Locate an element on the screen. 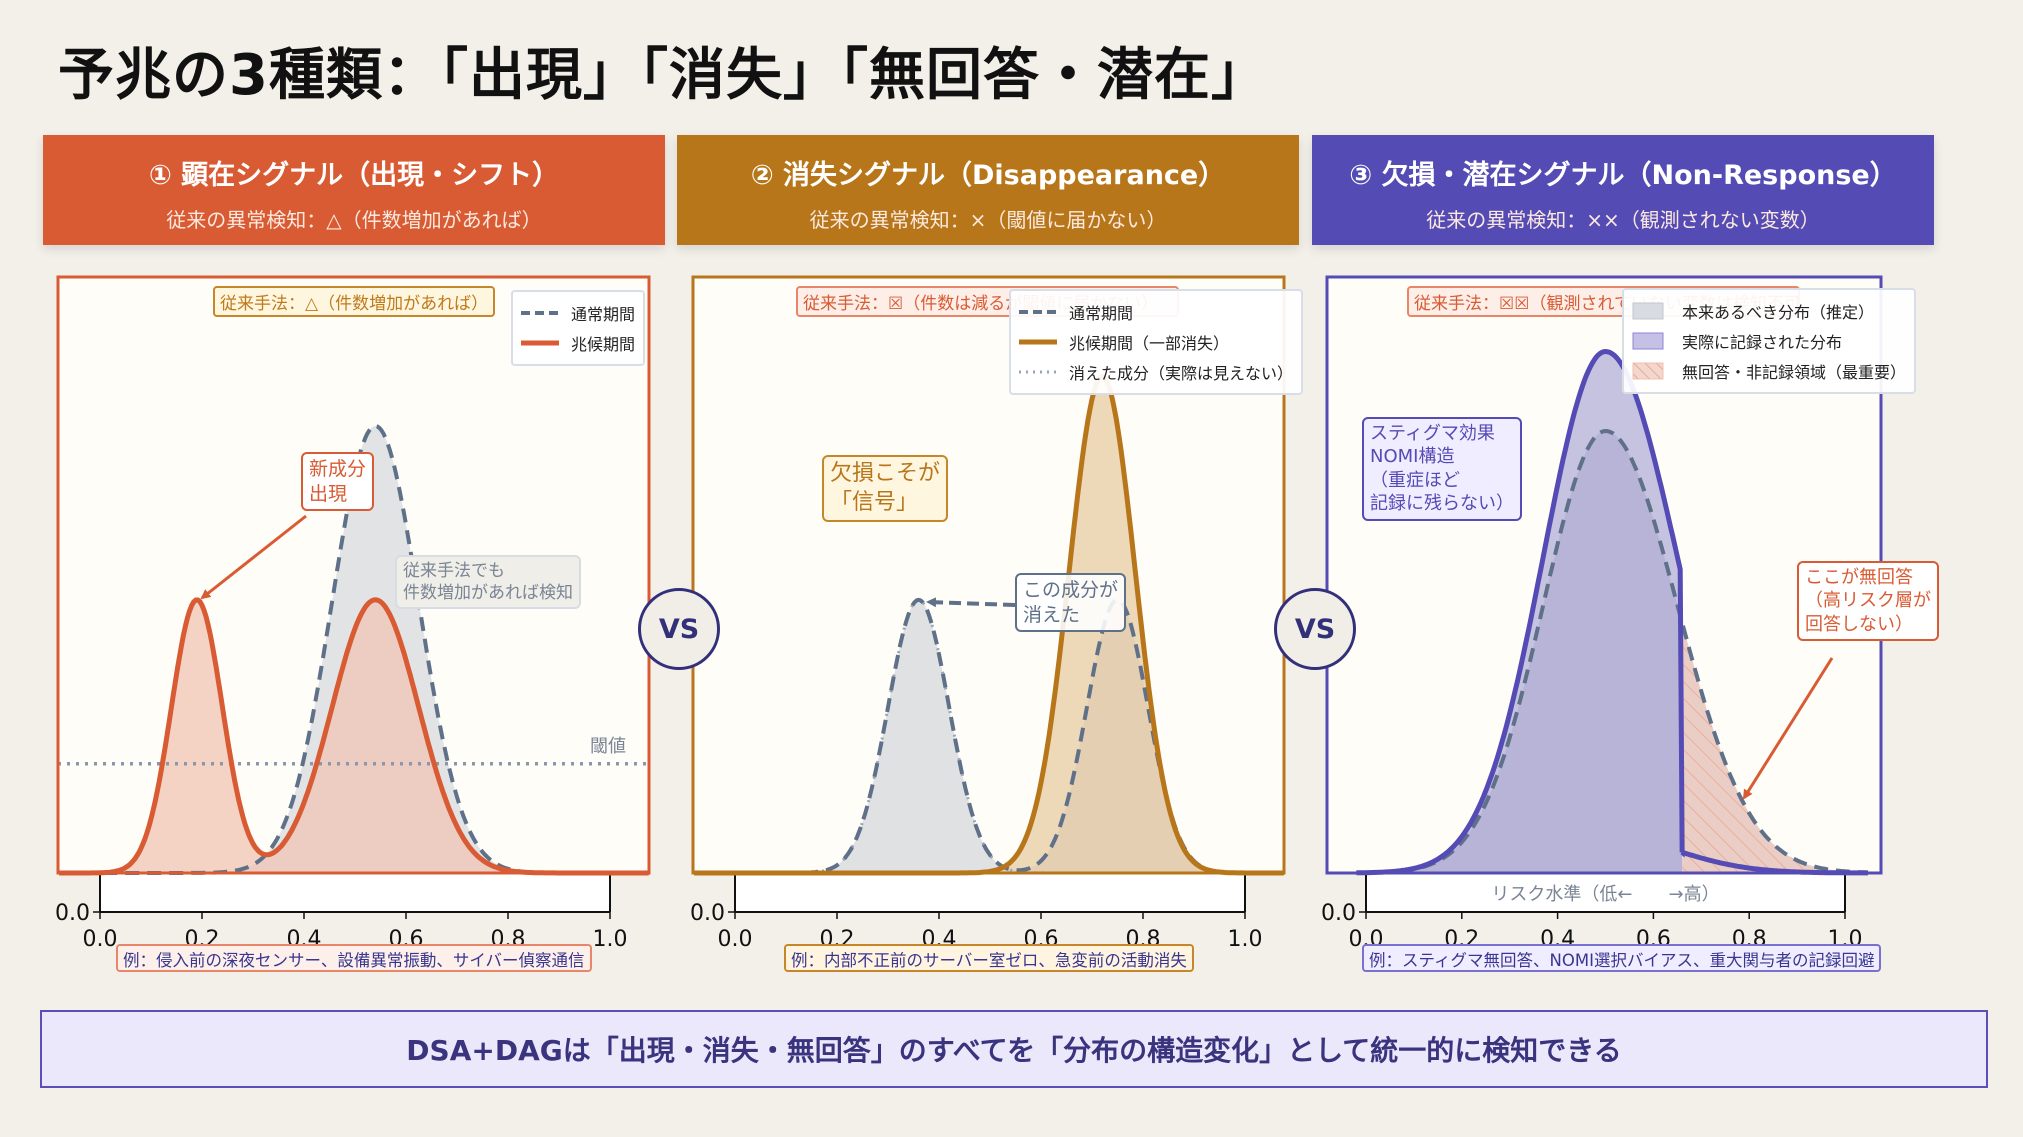 This screenshot has height=1137, width=2023. page-title: 予兆の3種類：「出現」「消失」「無回答・潜在」 is located at coordinates (663, 75).